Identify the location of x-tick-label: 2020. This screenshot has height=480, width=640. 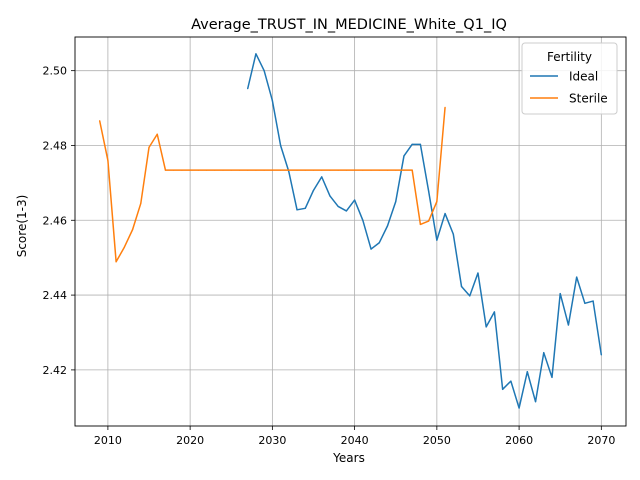
(190, 440).